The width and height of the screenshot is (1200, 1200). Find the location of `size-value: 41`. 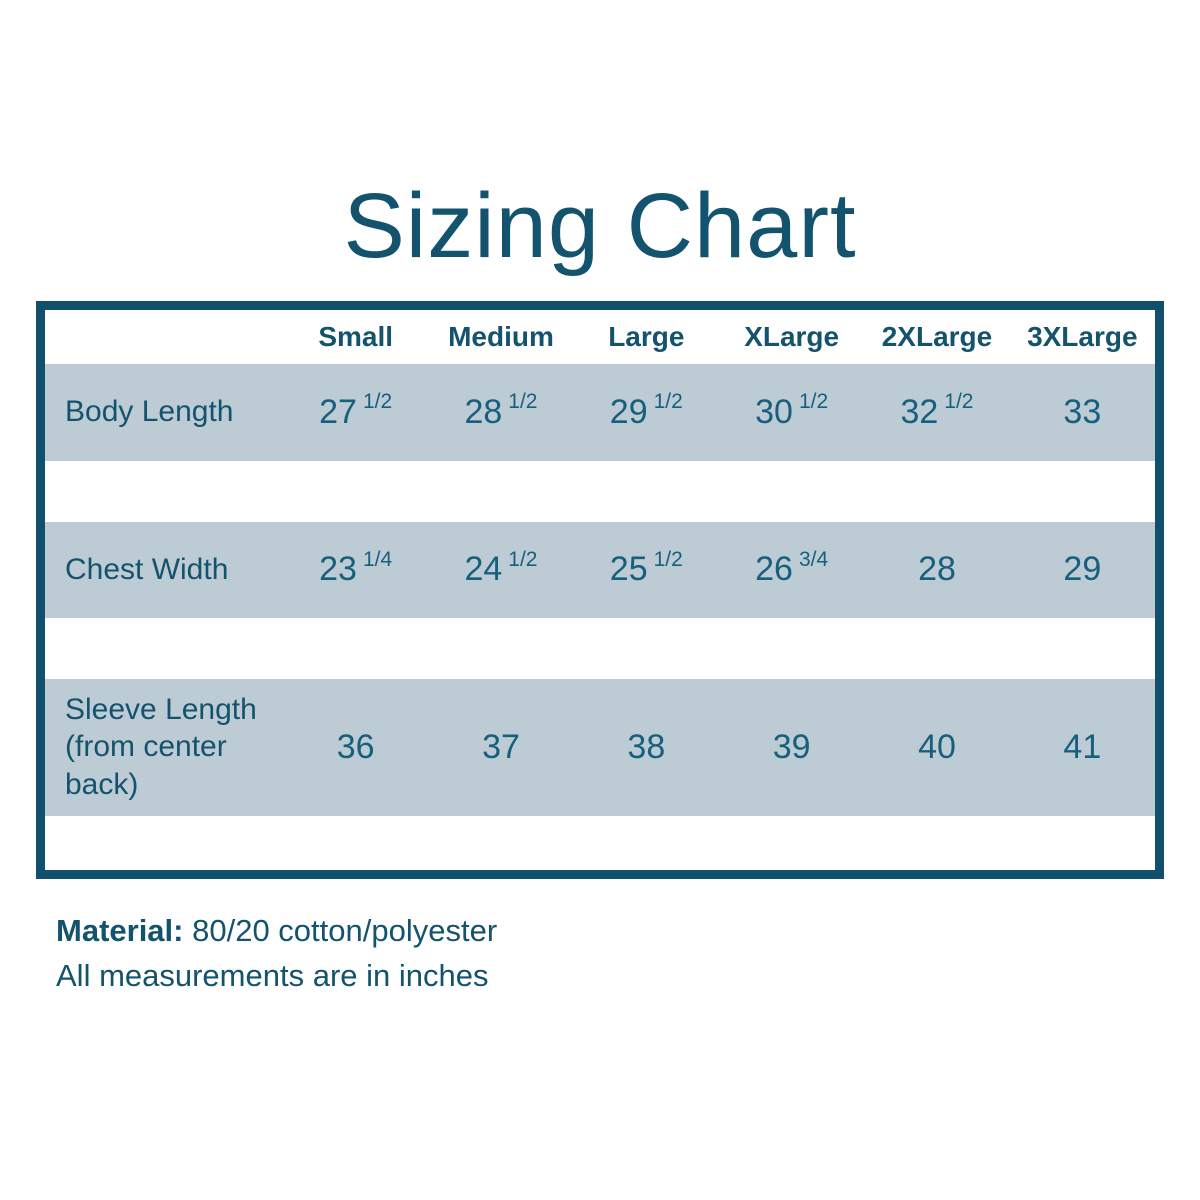

size-value: 41 is located at coordinates (1082, 746).